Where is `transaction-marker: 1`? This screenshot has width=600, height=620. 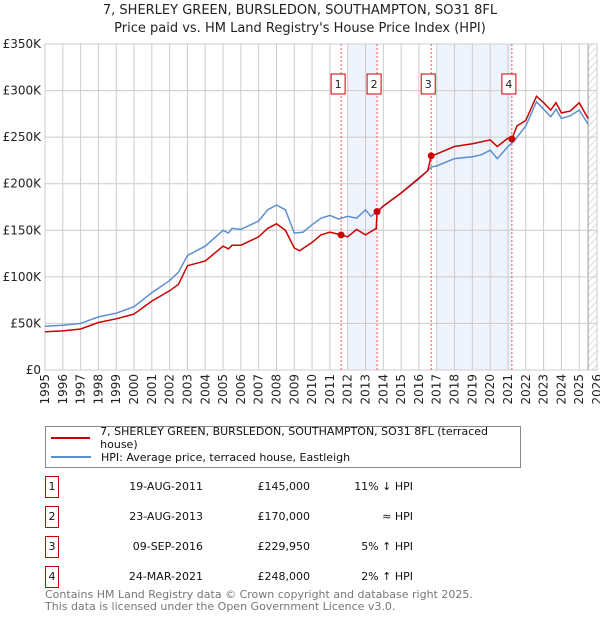 transaction-marker: 1 is located at coordinates (52, 487).